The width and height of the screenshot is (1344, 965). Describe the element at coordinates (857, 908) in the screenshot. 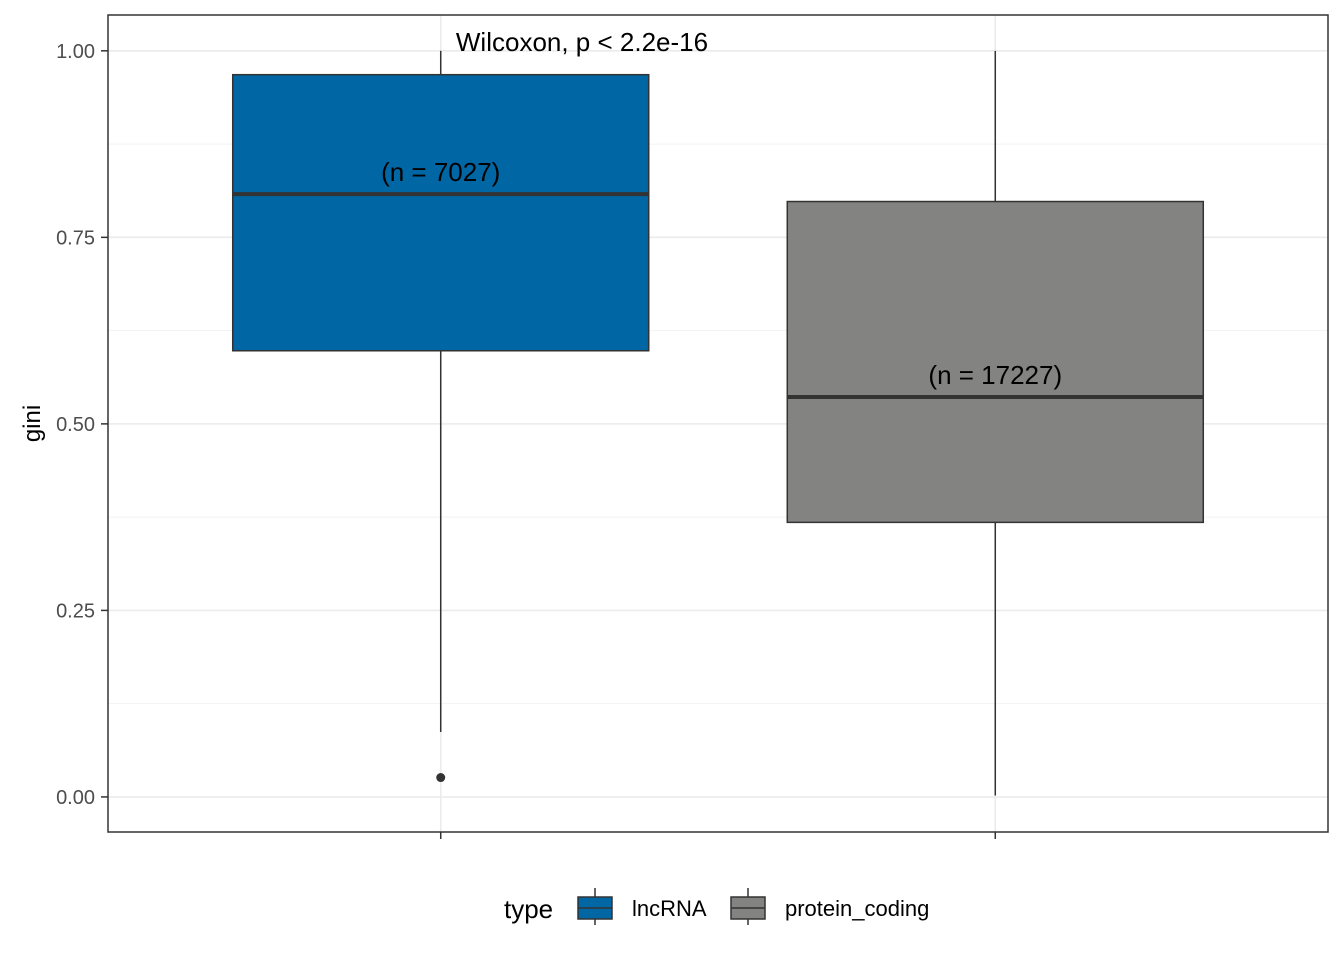

I see `legend-label: protein_coding` at that location.